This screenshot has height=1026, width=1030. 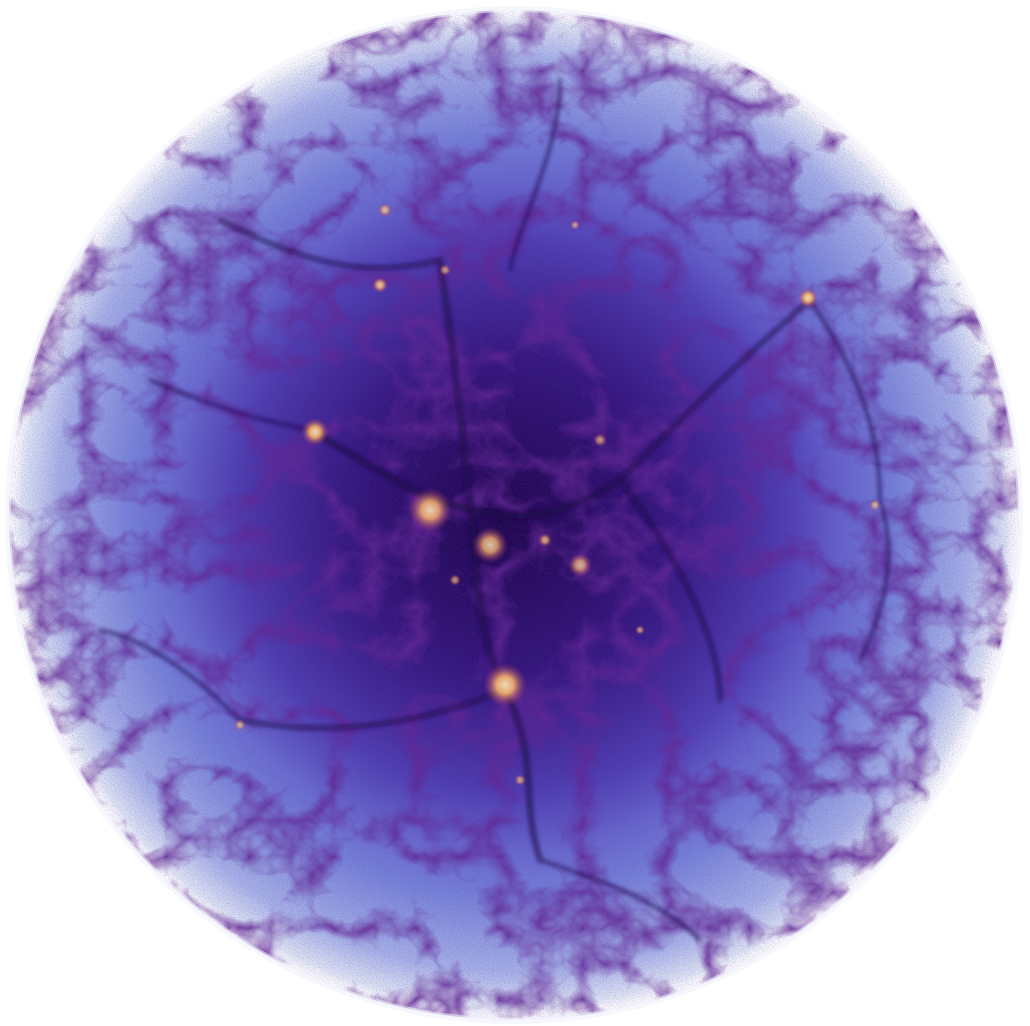 I want to click on cluster-top, so click(x=385, y=210).